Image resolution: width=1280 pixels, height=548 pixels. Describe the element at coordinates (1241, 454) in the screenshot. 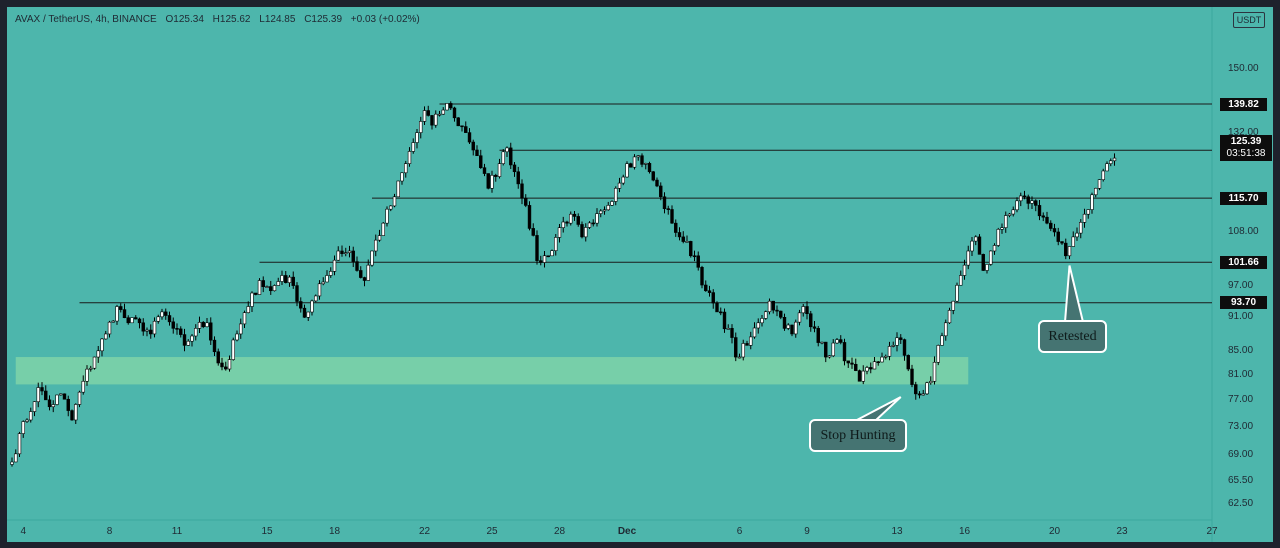

I see `price-tick: 69.00` at that location.